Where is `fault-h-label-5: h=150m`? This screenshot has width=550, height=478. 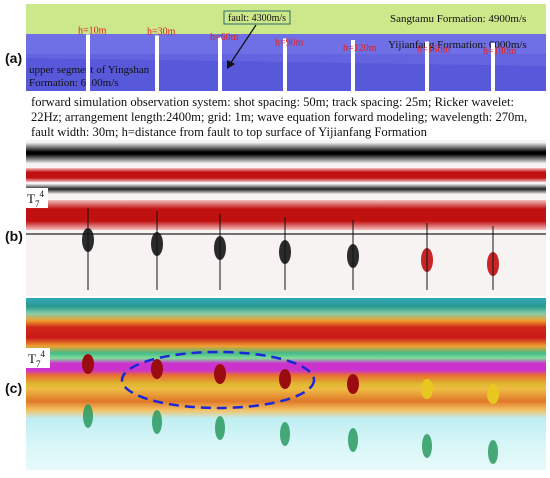 fault-h-label-5: h=150m is located at coordinates (434, 50).